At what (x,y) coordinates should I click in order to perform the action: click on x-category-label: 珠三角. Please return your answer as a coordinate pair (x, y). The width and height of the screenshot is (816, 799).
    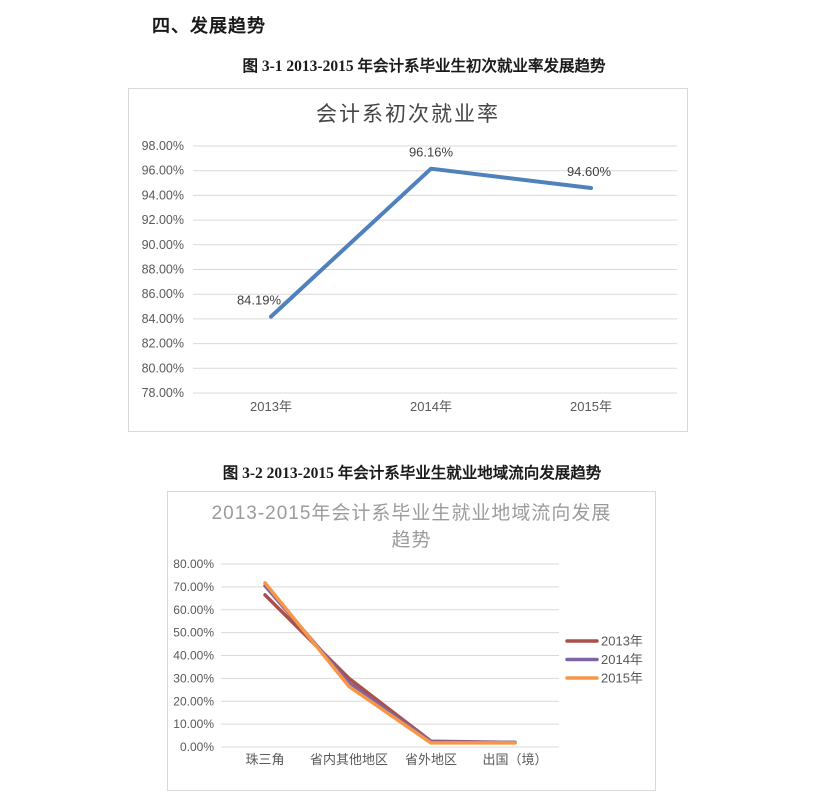
    Looking at the image, I should click on (264, 759).